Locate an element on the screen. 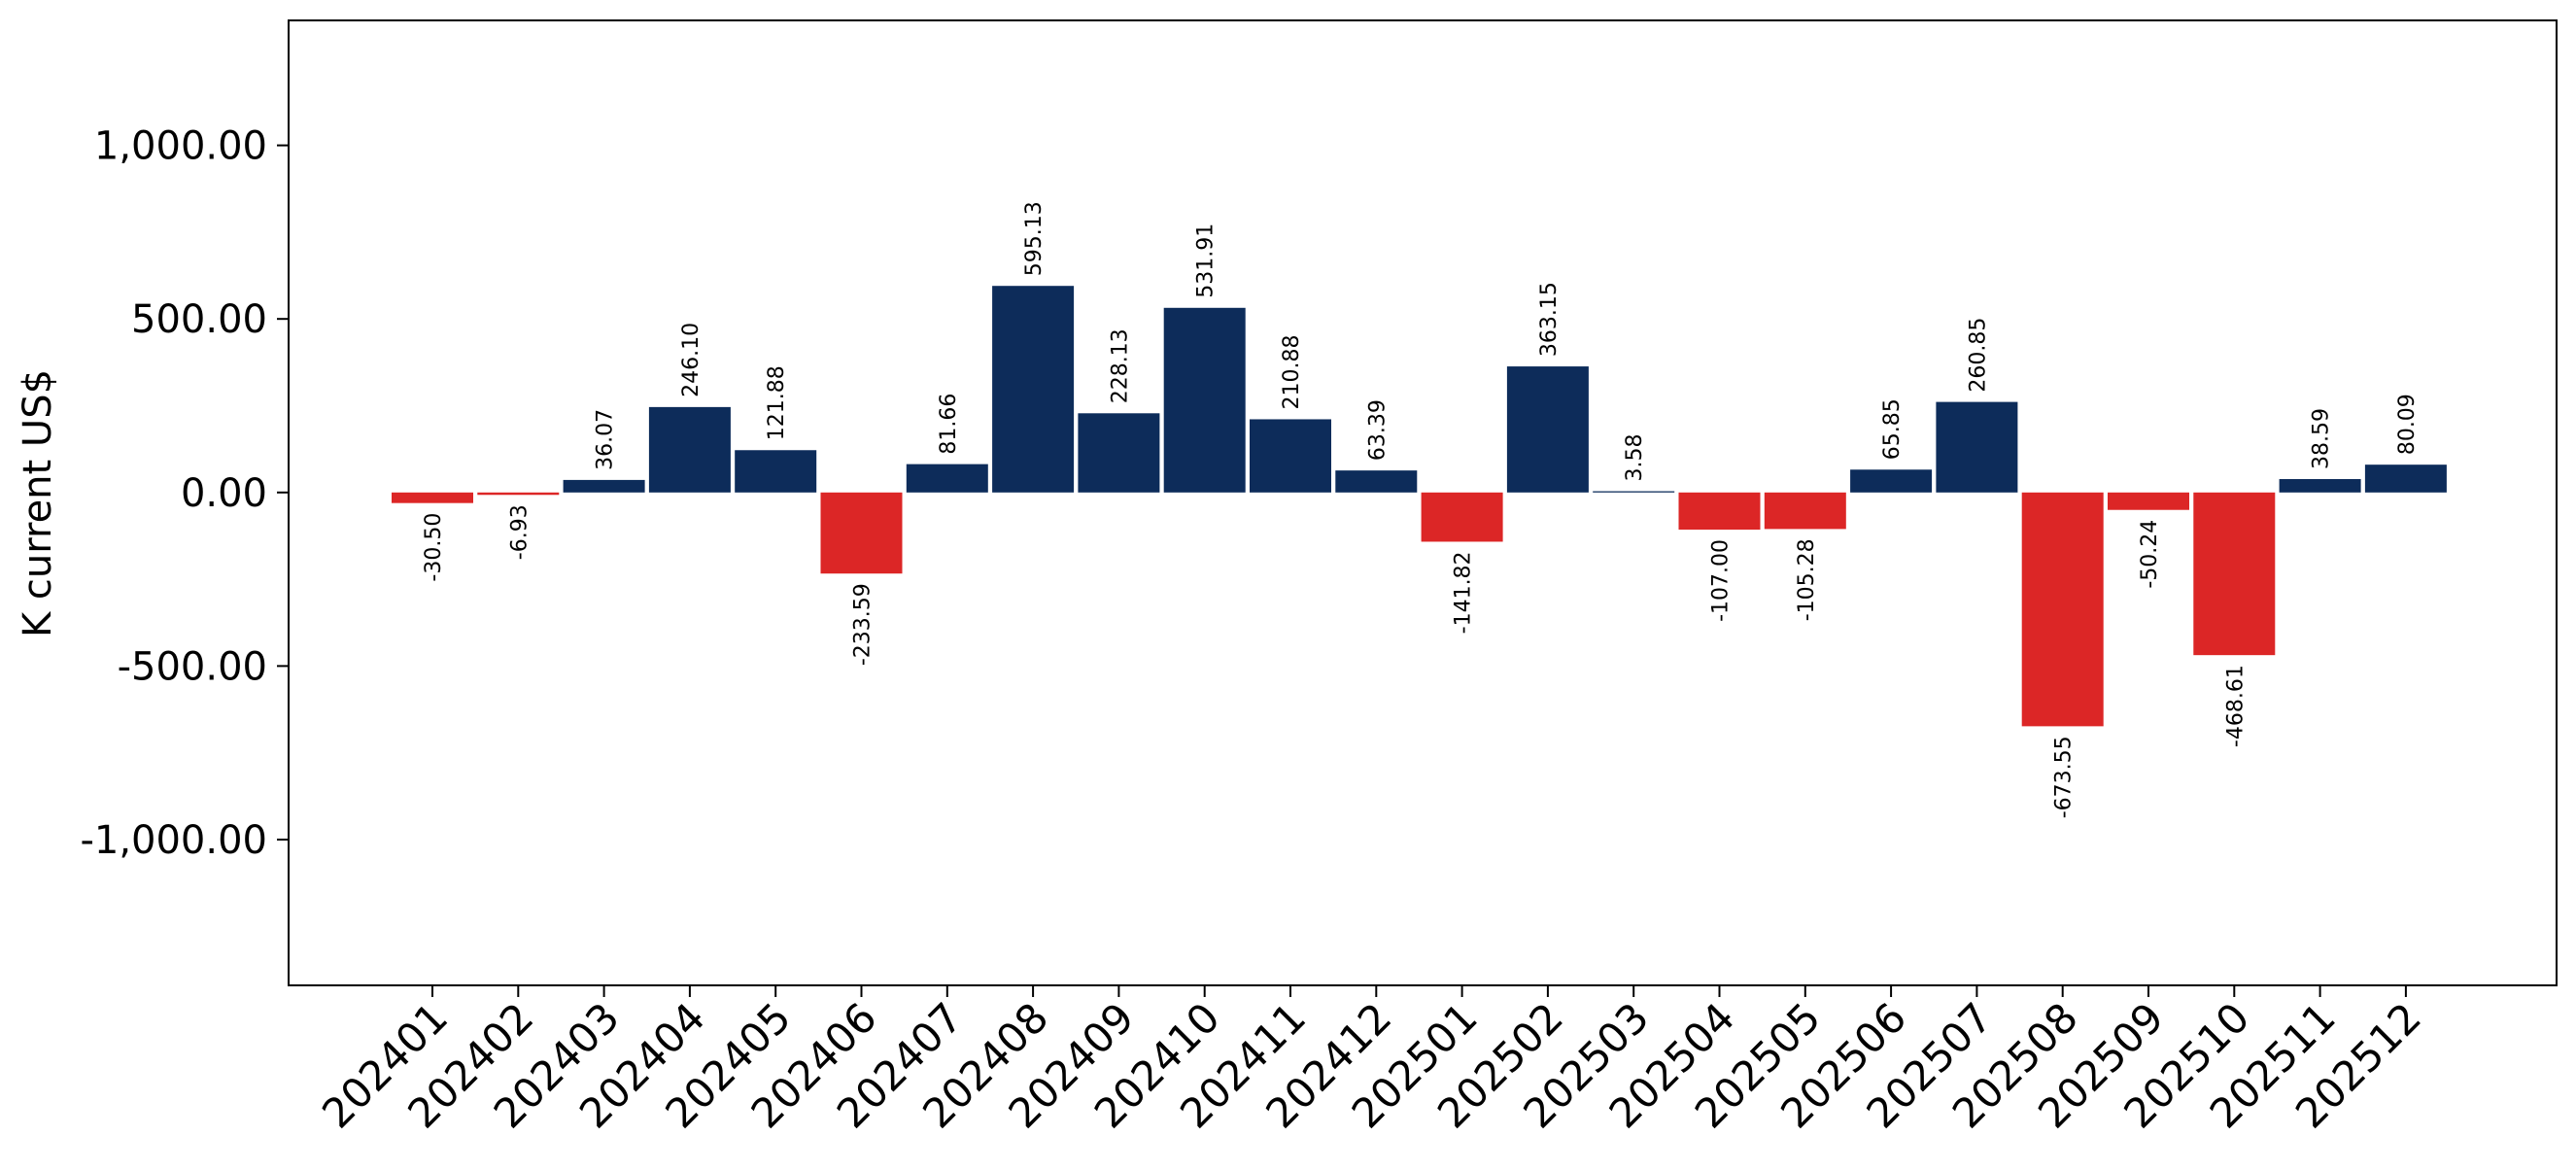 This screenshot has height=1170, width=2576. data-label: 595.13 is located at coordinates (1035, 238).